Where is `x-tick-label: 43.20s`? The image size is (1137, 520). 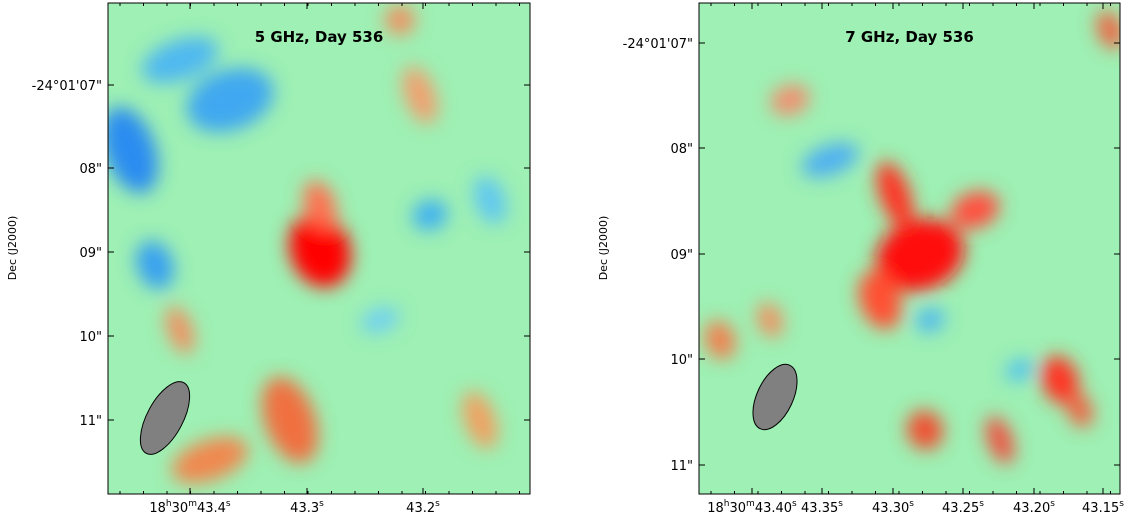
x-tick-label: 43.20s is located at coordinates (1034, 507).